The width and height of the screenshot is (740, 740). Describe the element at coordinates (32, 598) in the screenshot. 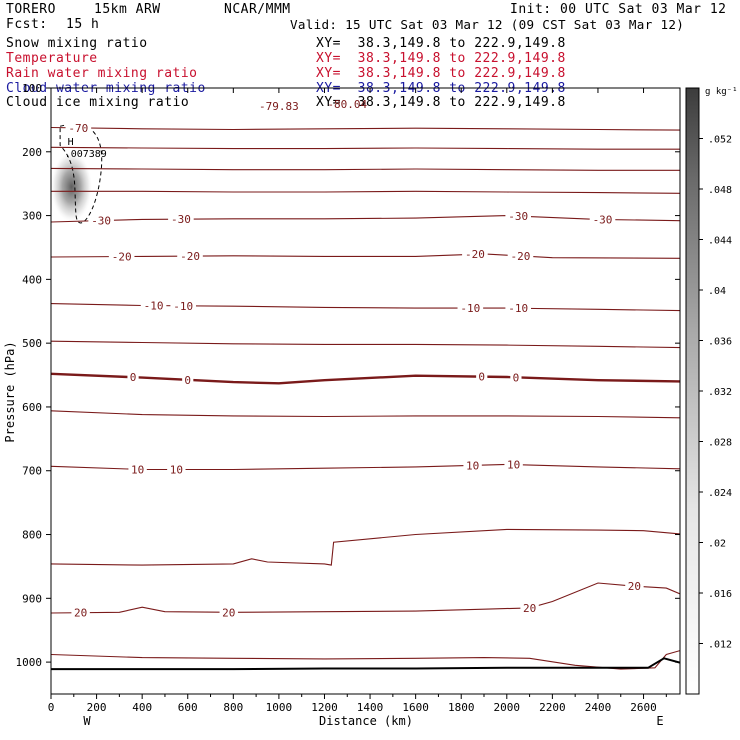

I see `y-axis-tick-label: 900` at that location.